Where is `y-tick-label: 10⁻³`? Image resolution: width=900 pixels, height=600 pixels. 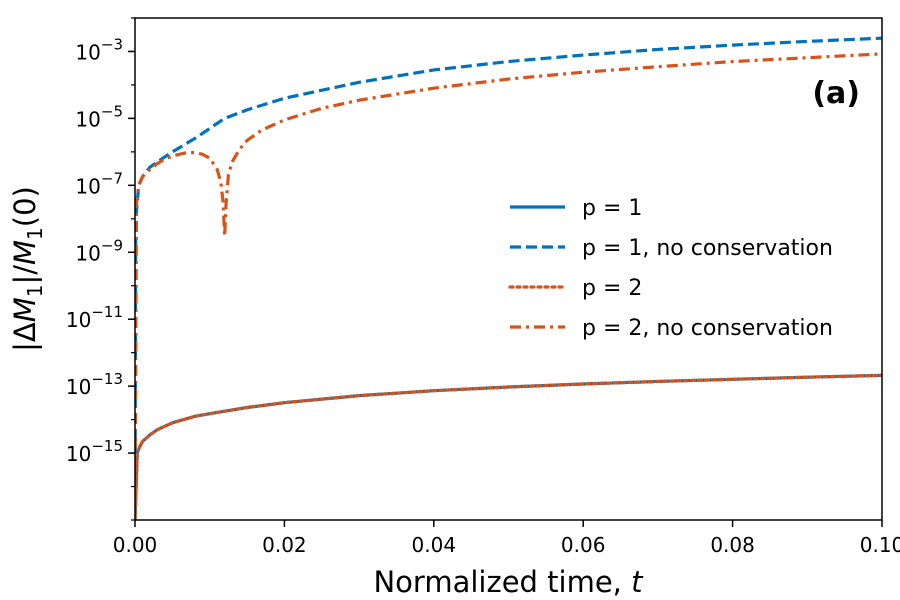 y-tick-label: 10⁻³ is located at coordinates (99, 49).